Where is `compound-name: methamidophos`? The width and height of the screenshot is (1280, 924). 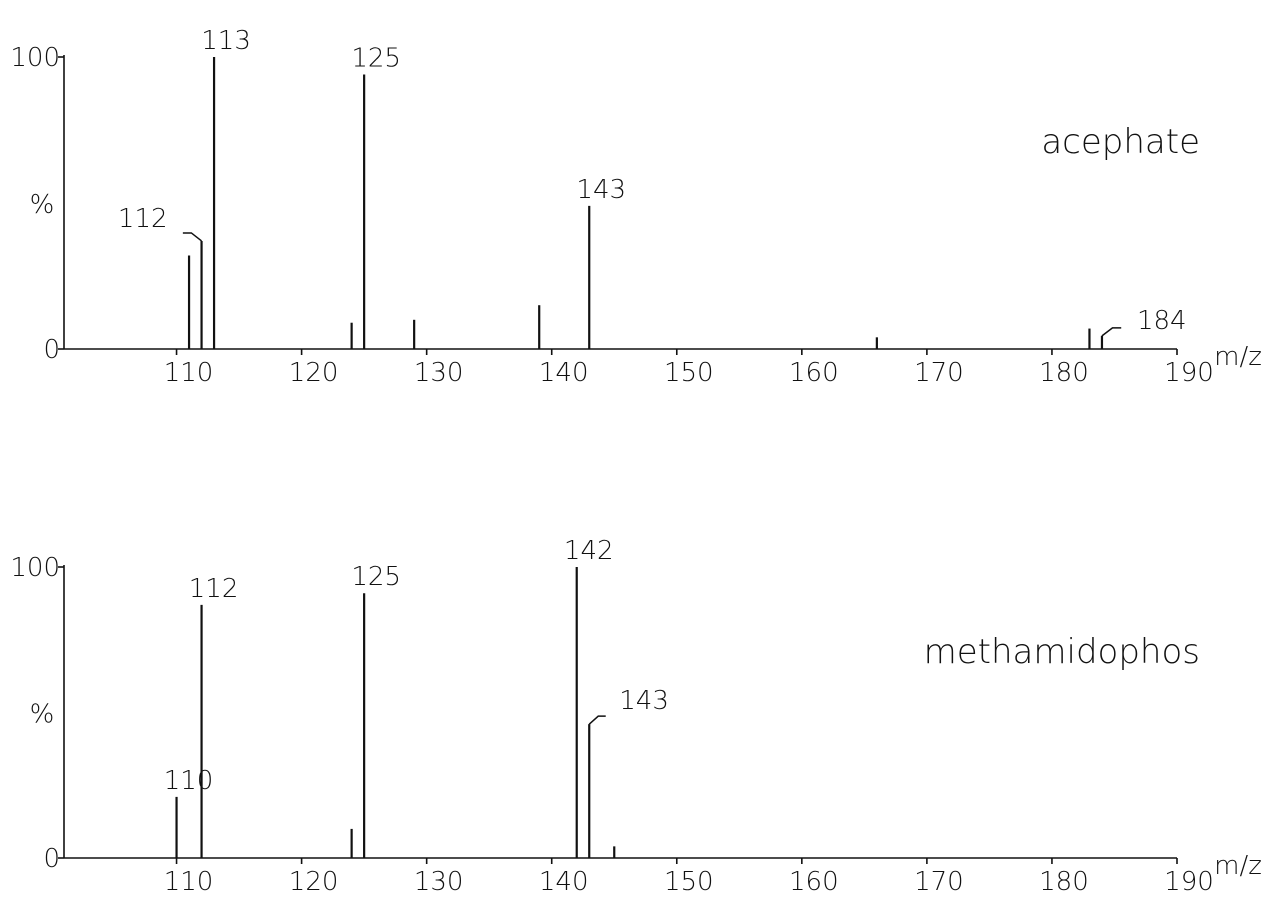
compound-name: methamidophos is located at coordinates (1062, 652).